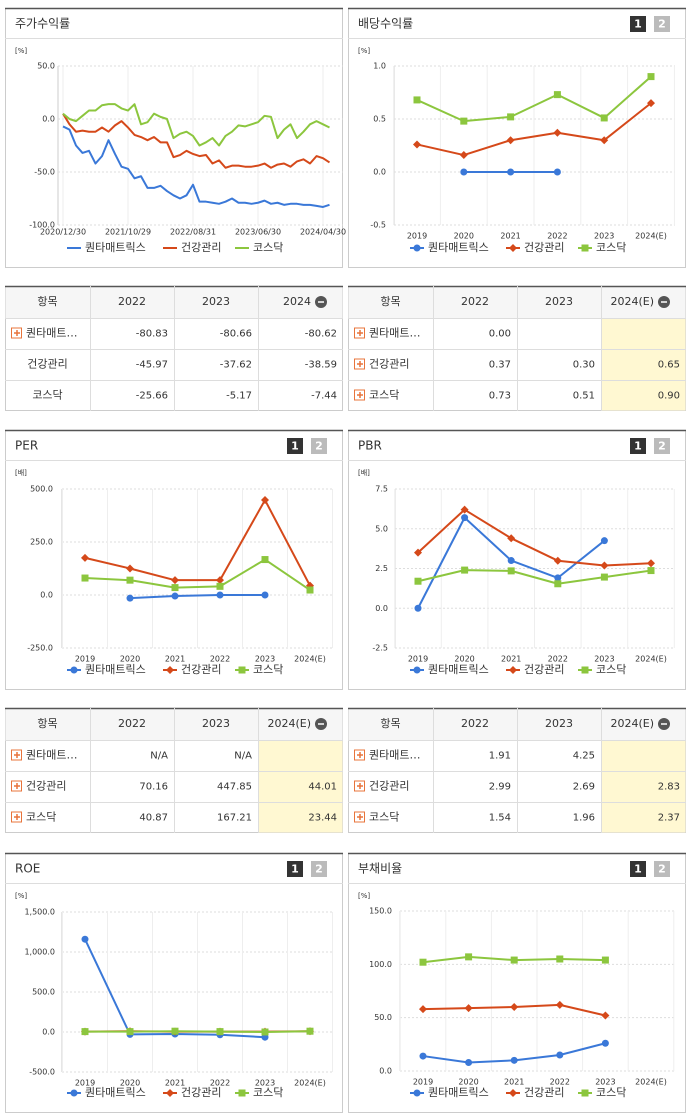 The height and width of the screenshot is (1115, 691). Describe the element at coordinates (669, 396) in the screenshot. I see `cell-value: 0.90` at that location.